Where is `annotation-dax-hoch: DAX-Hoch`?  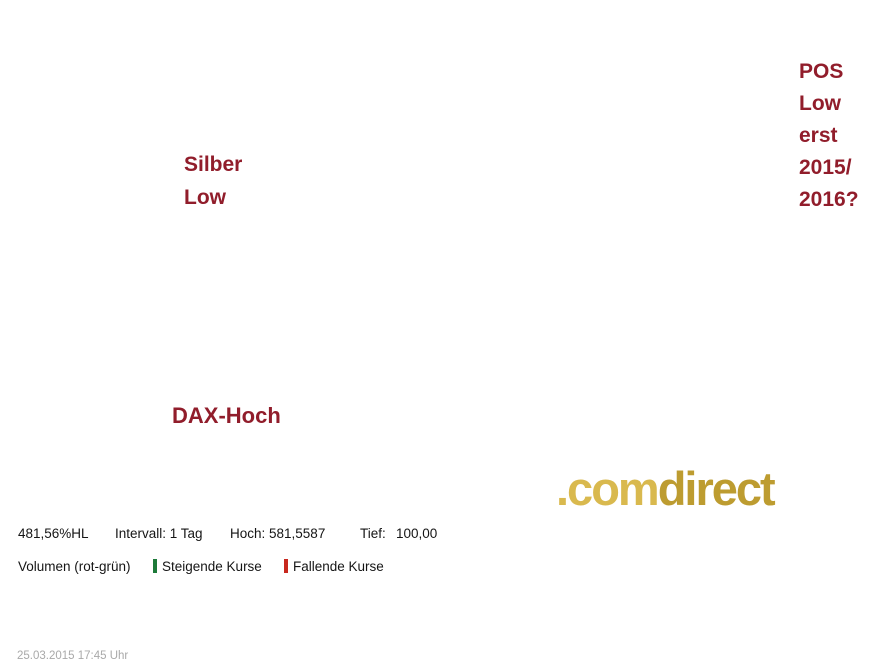 annotation-dax-hoch: DAX-Hoch is located at coordinates (226, 415).